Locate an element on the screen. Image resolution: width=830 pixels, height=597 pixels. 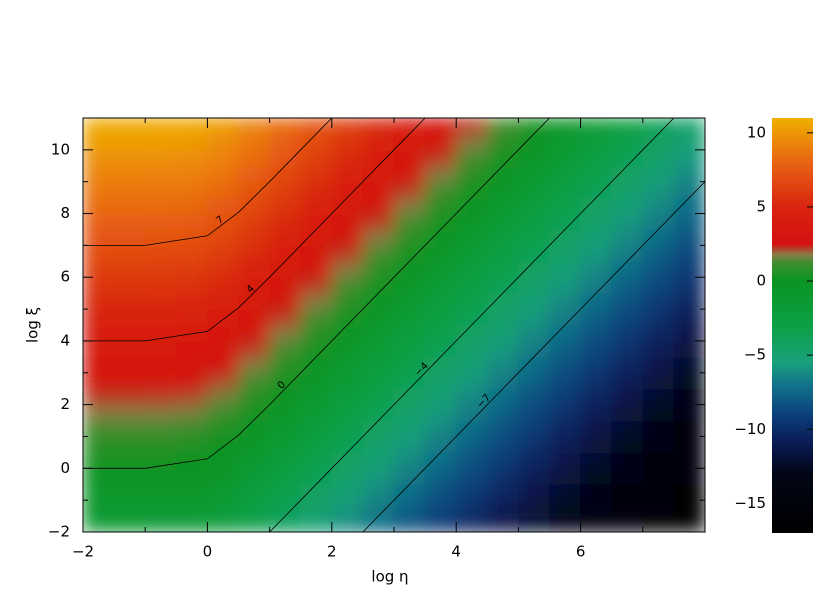
contour-label: 7 is located at coordinates (220, 220).